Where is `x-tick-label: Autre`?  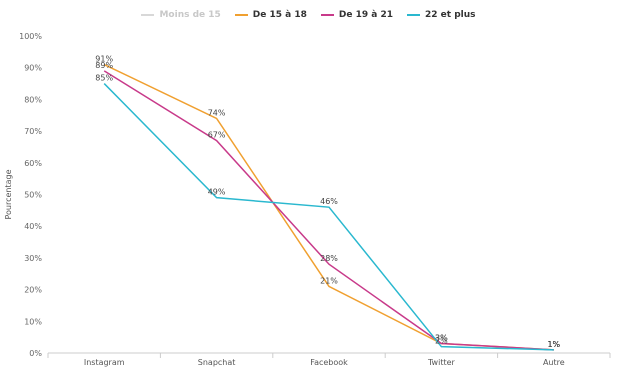
x-tick-label: Autre is located at coordinates (554, 362).